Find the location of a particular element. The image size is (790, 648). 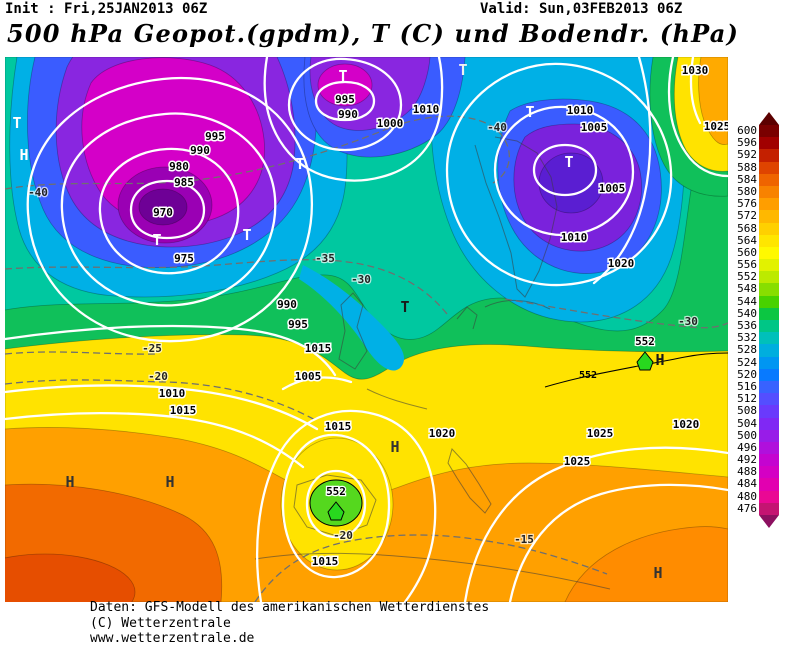

colorbar-row: 476 is located at coordinates (757, 508).